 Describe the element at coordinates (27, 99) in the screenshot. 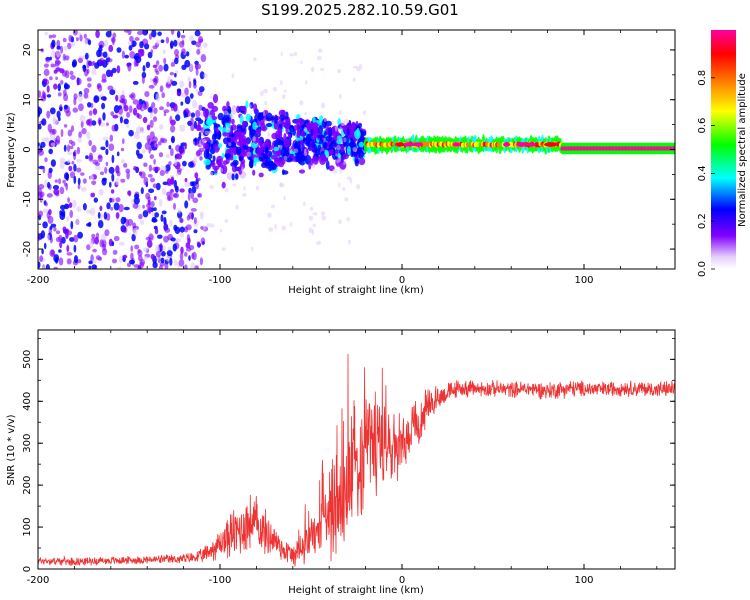

I see `spectrogram-ytick-label: 10` at that location.